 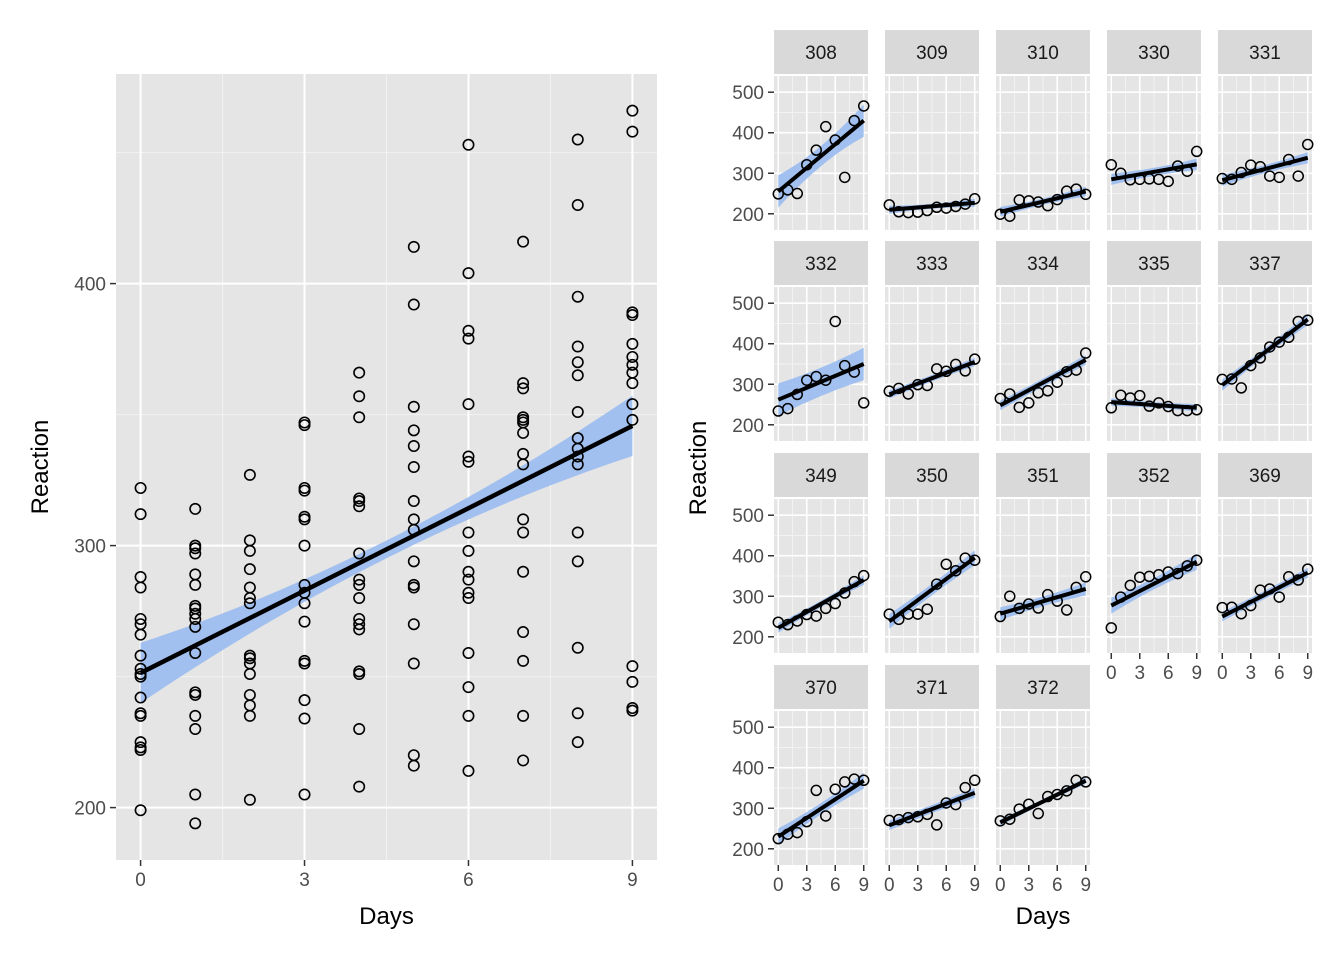 What do you see at coordinates (932, 341) in the screenshot?
I see `facet-panel-333: 333` at bounding box center [932, 341].